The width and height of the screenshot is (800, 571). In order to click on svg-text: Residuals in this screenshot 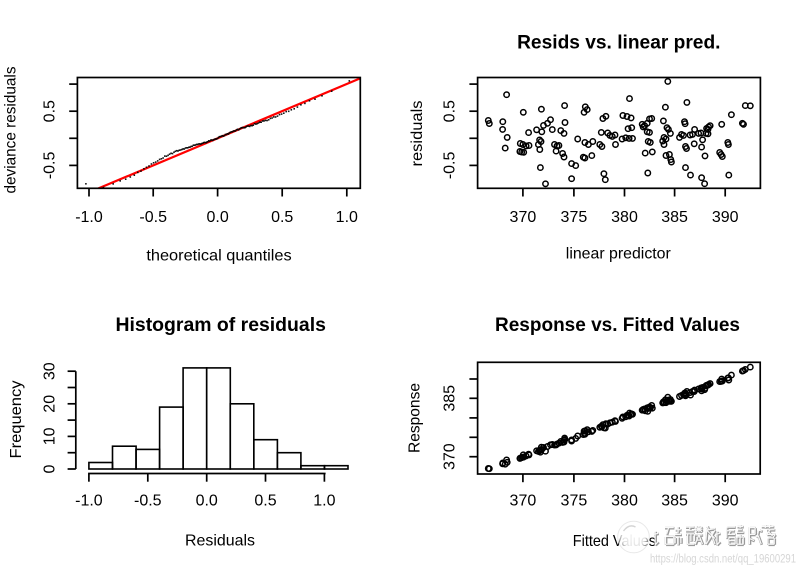, I will do `click(220, 541)`.